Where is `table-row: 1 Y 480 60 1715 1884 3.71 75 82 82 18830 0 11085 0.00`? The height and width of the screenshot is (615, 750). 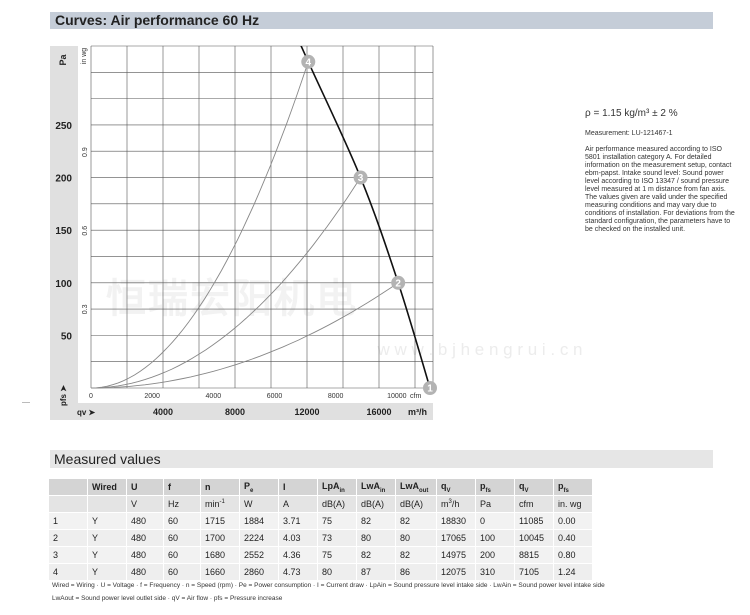
table-row: 1 Y 480 60 1715 1884 3.71 75 82 82 18830 0 11085 0.00 is located at coordinates (320, 521).